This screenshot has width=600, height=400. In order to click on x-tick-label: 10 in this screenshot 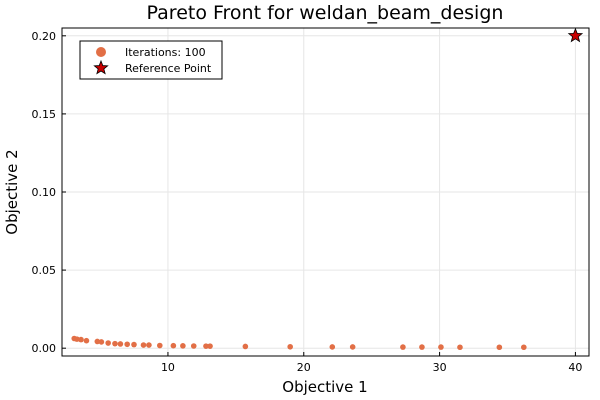, I will do `click(168, 367)`.